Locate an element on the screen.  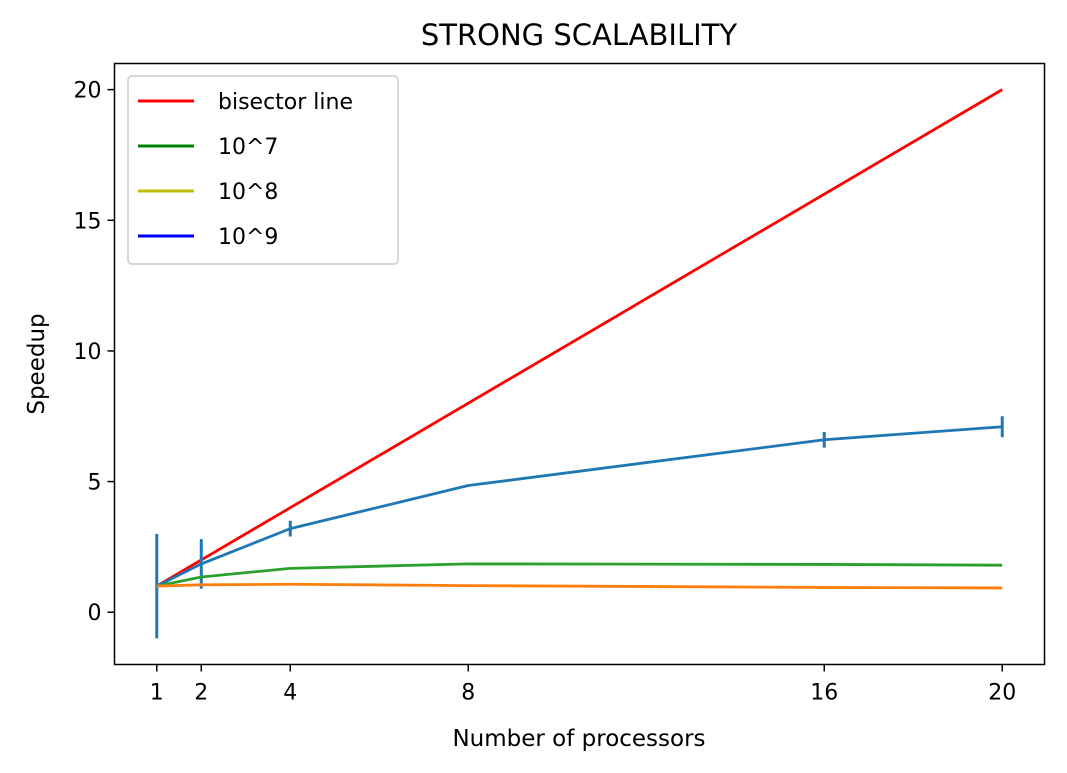
x-tick-label: 20 is located at coordinates (1002, 693).